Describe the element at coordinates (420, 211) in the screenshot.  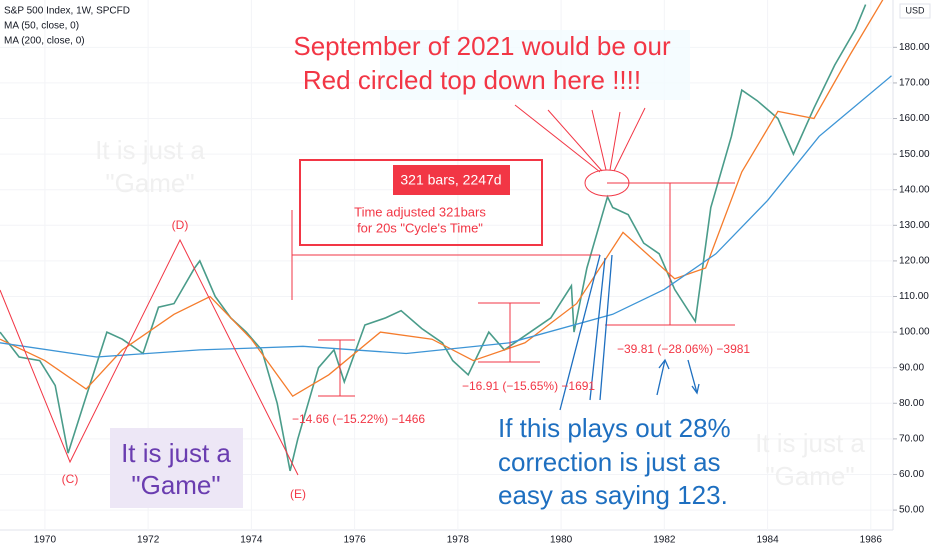
I see `note-text: Time adjusted 321bars` at that location.